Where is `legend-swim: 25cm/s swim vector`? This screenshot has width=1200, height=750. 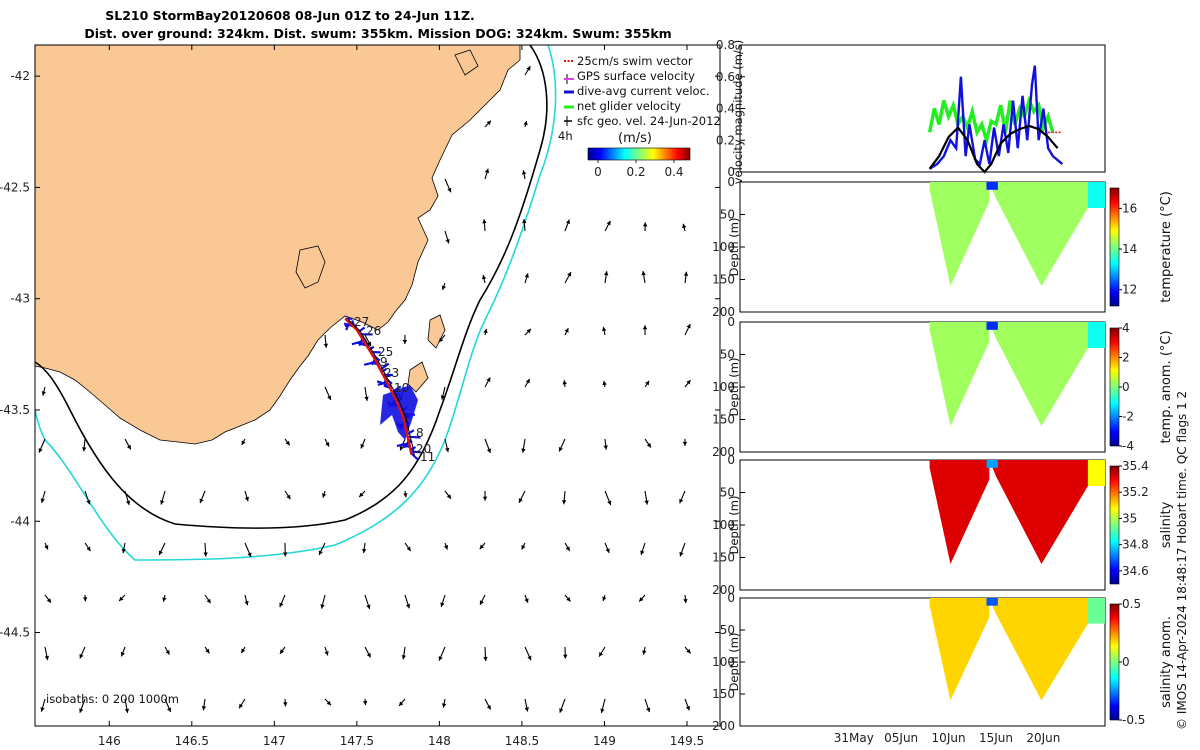 legend-swim: 25cm/s swim vector is located at coordinates (628, 61).